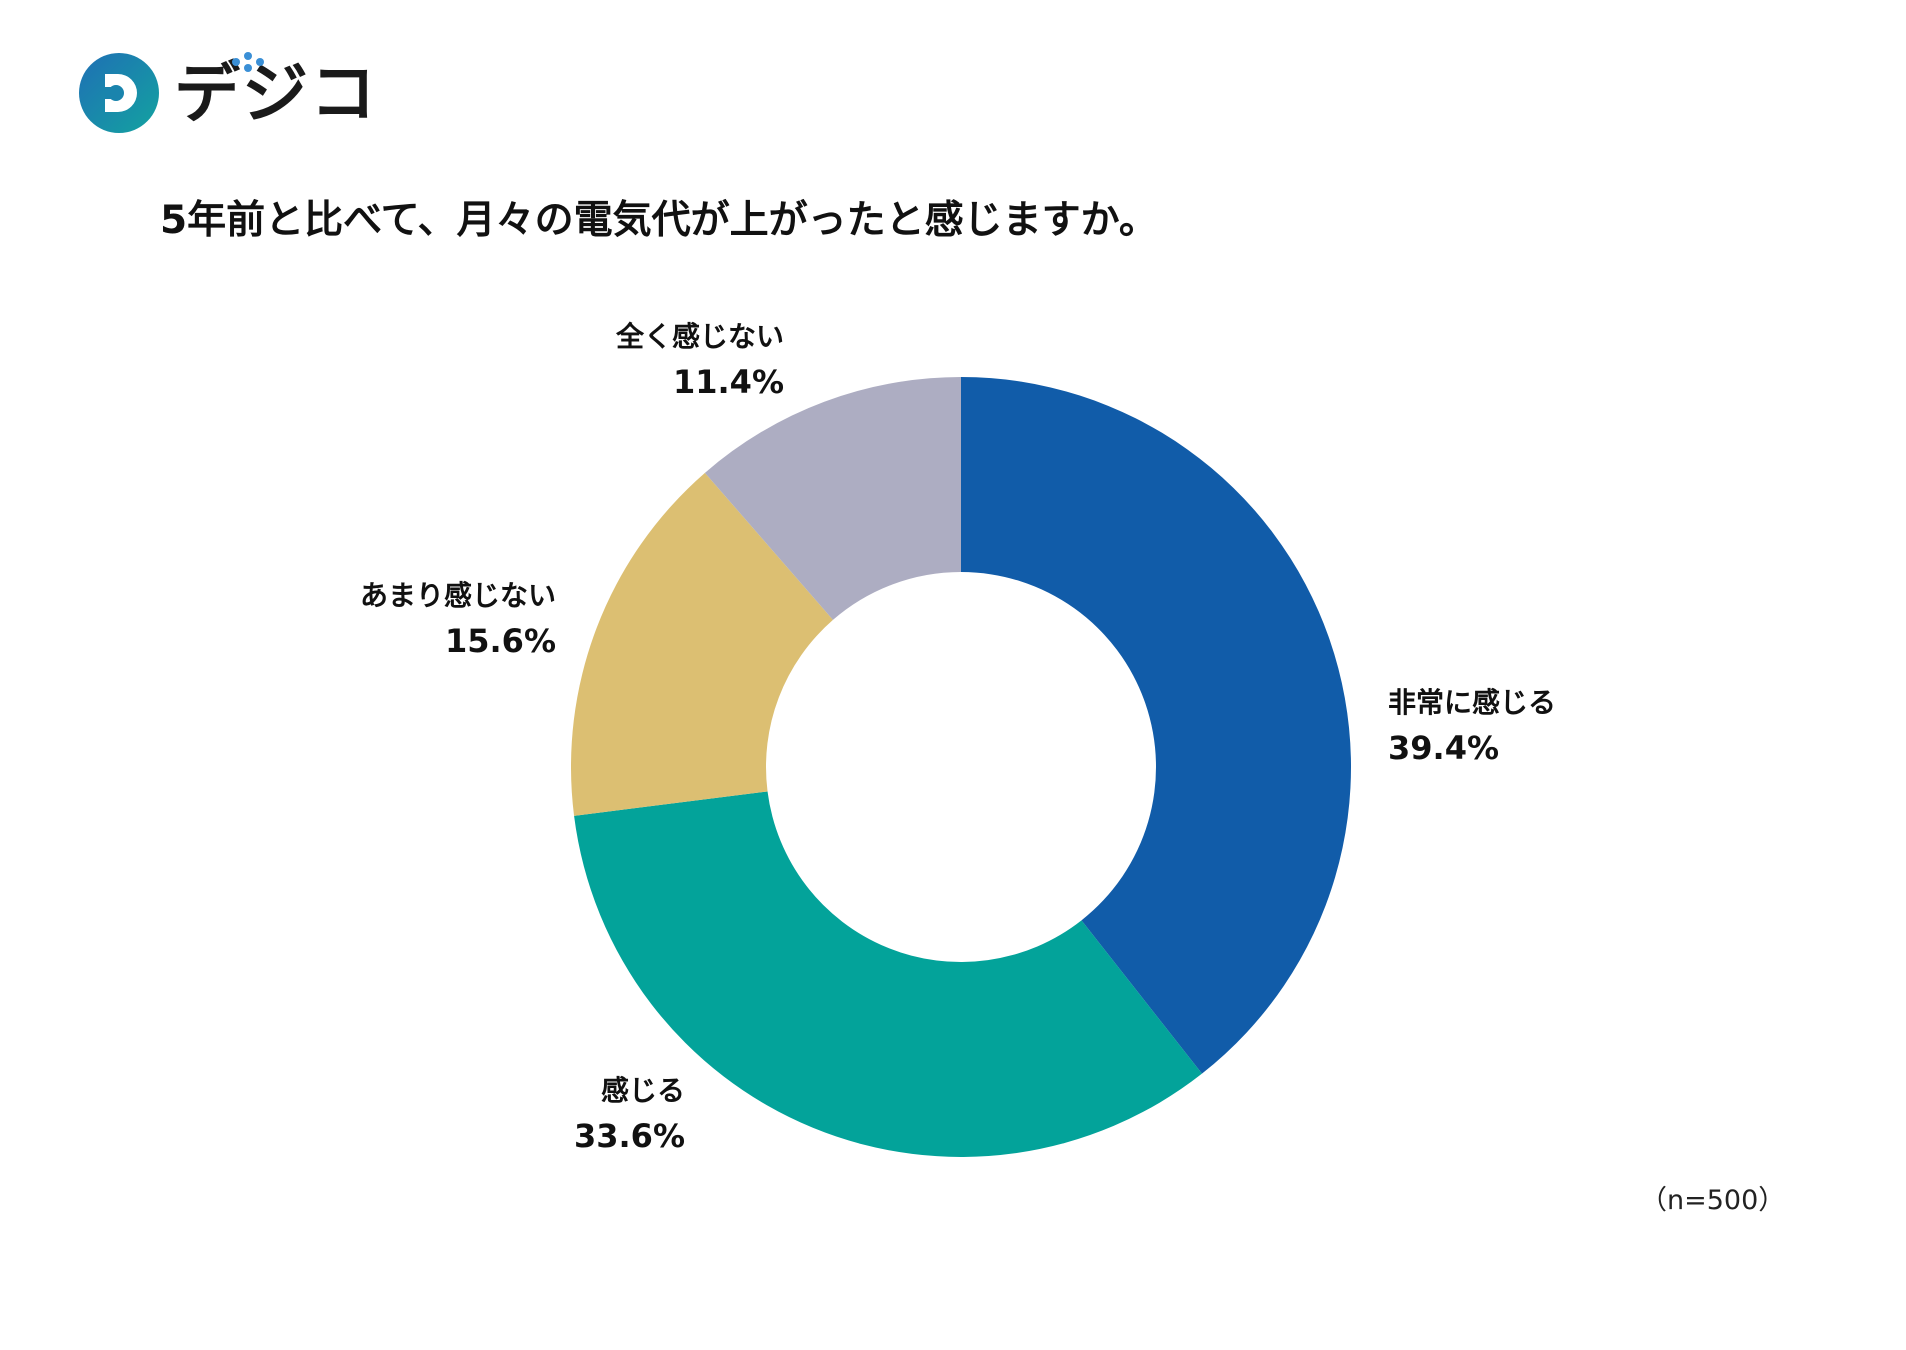 Image resolution: width=1906 pixels, height=1350 pixels. Describe the element at coordinates (659, 220) in the screenshot. I see `chart-title: 5年前と比べて、月々の電気代が上がったと感じますか。` at that location.